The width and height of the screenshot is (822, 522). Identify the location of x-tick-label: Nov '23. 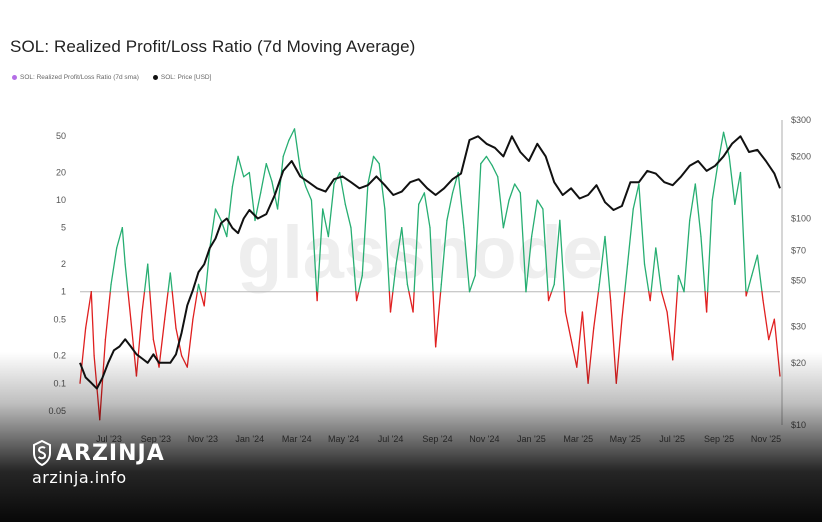
(203, 439).